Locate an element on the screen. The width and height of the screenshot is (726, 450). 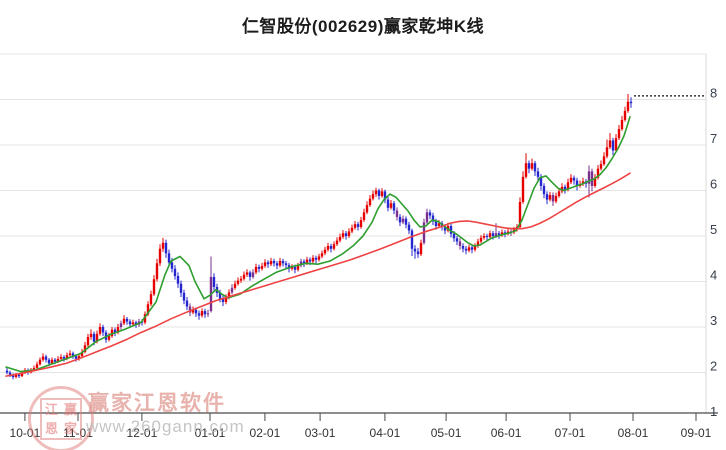
y-axis-label: 1 is located at coordinates (713, 411).